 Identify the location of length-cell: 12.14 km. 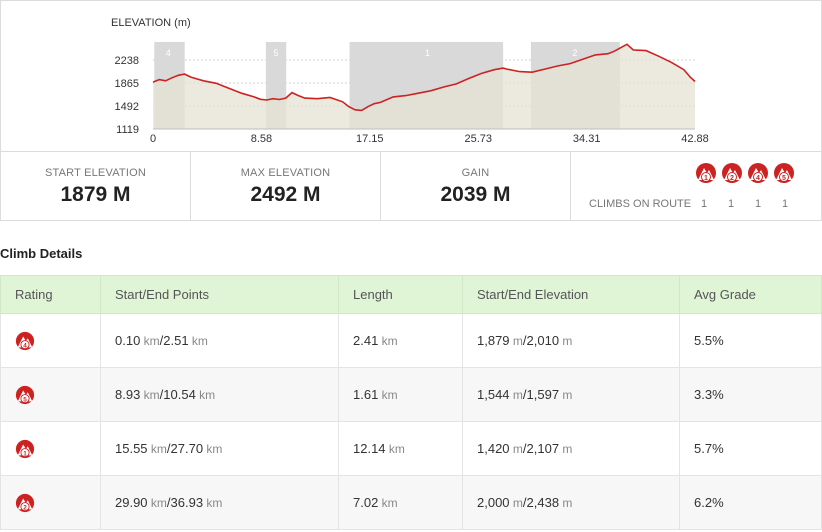
(400, 448).